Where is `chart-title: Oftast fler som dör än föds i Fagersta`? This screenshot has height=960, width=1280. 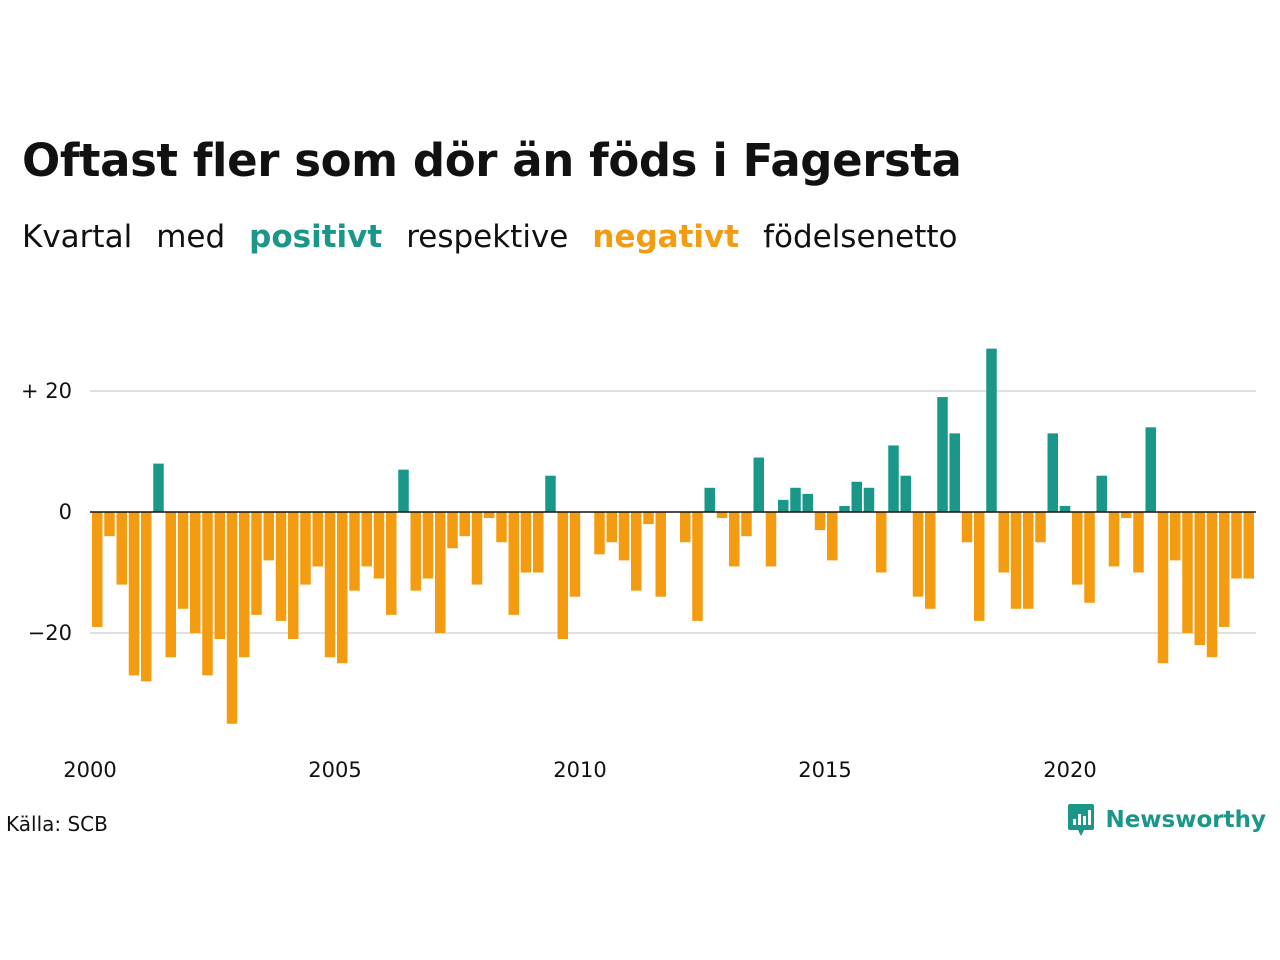
chart-title: Oftast fler som dör än föds i Fagersta is located at coordinates (492, 160).